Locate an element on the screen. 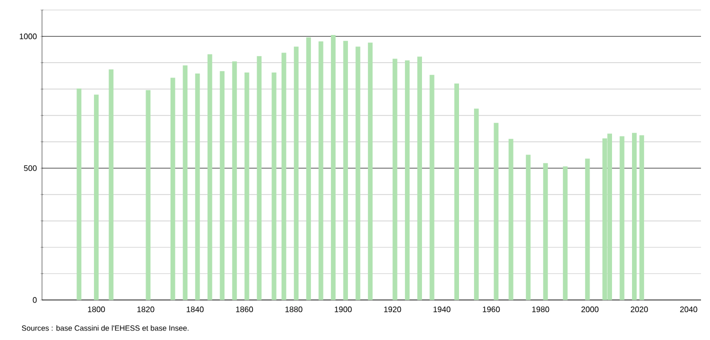  x-tick-label: 1860 is located at coordinates (244, 309).